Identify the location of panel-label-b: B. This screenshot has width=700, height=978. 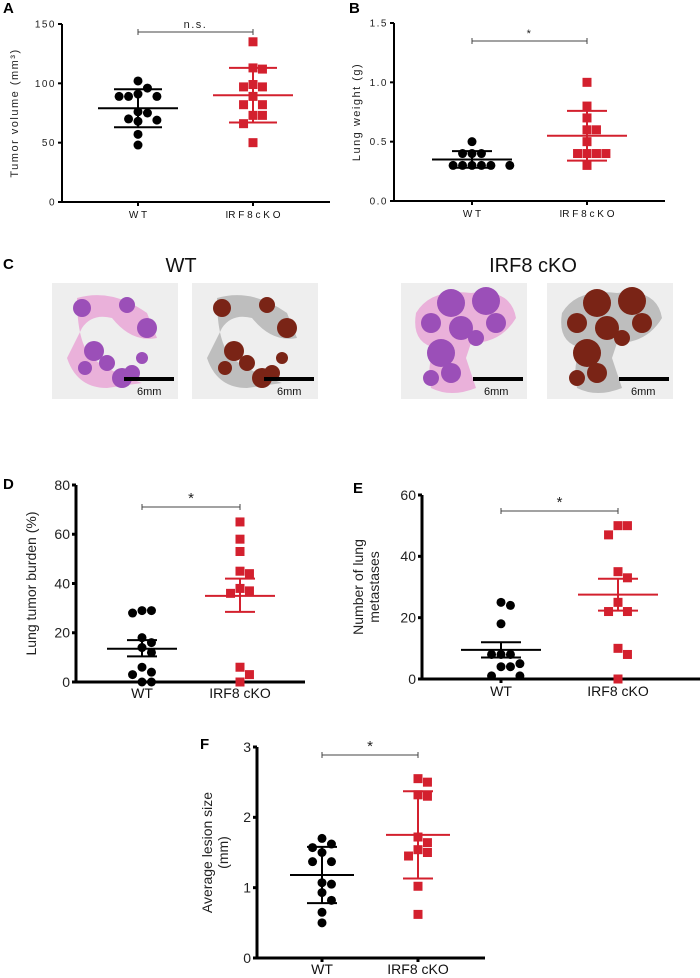
(354, 8).